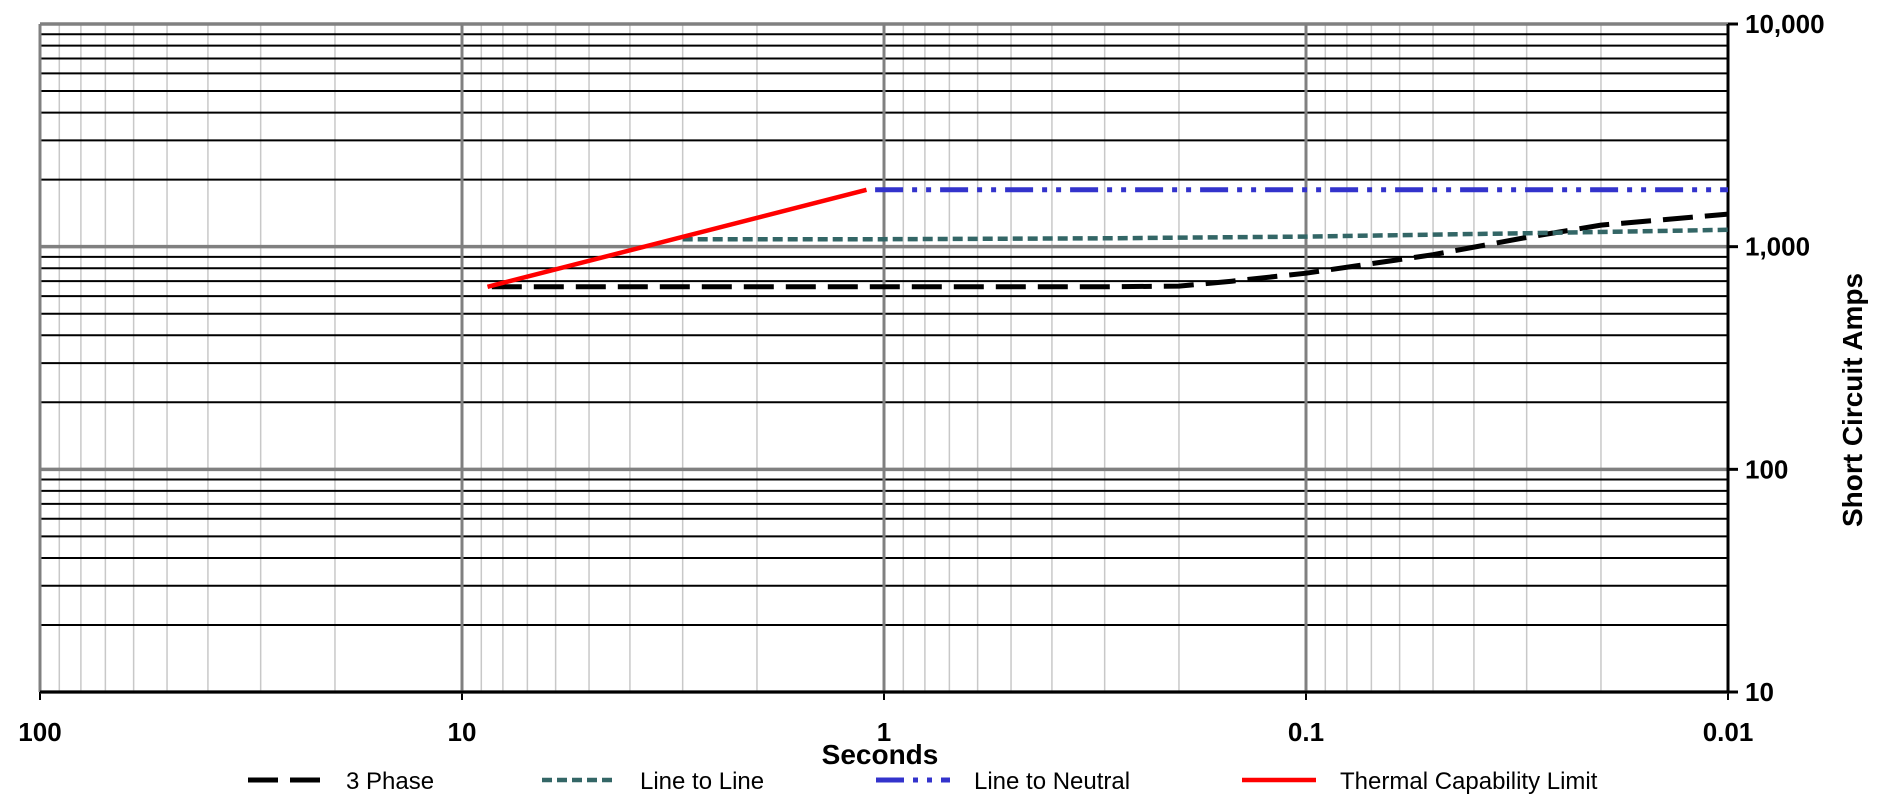 Image resolution: width=1885 pixels, height=795 pixels. I want to click on legend-label: Line to Neutral, so click(1052, 781).